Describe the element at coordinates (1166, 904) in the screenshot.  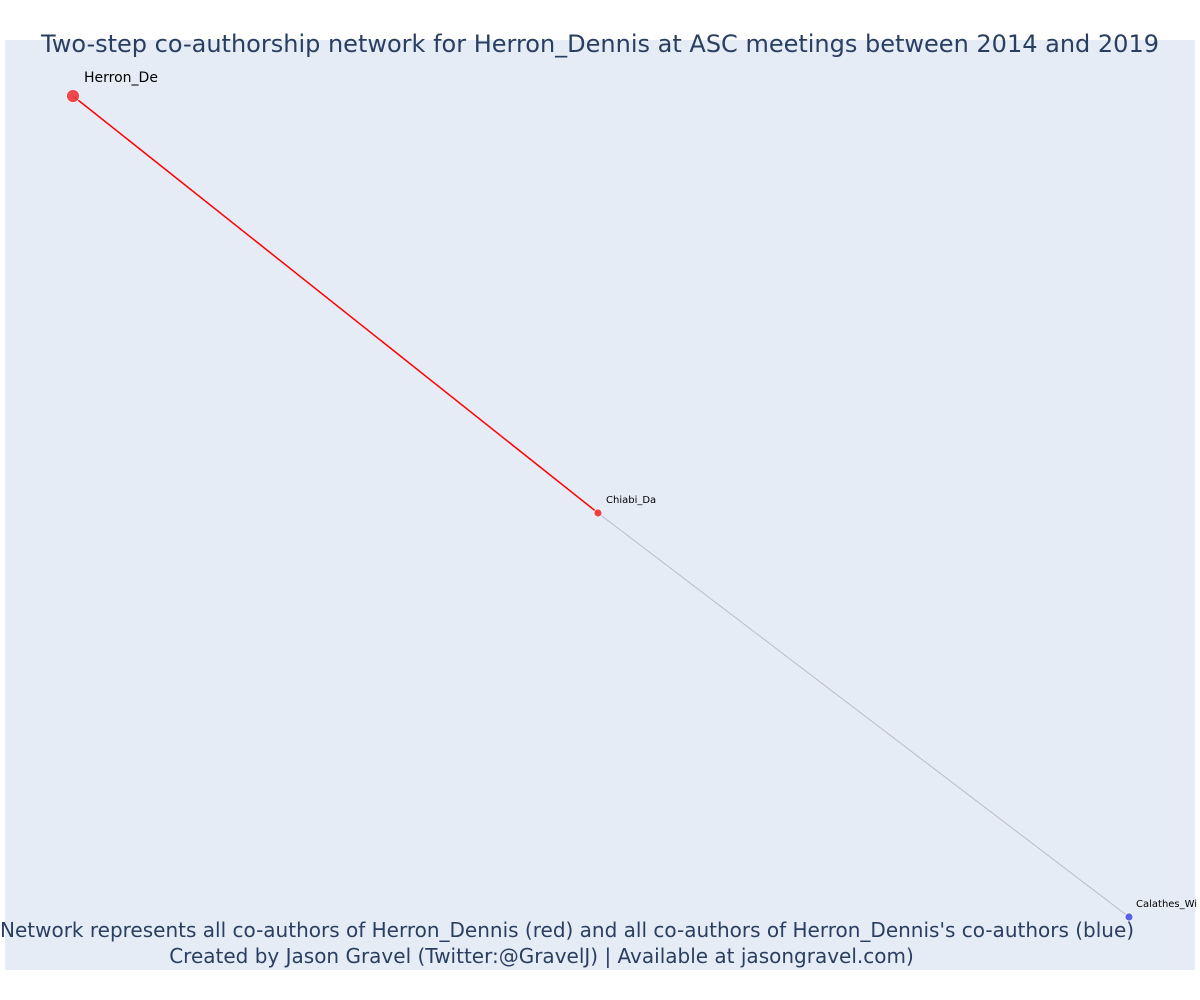
I see `node-label-Calathes_Wi: Calathes_Wi` at that location.